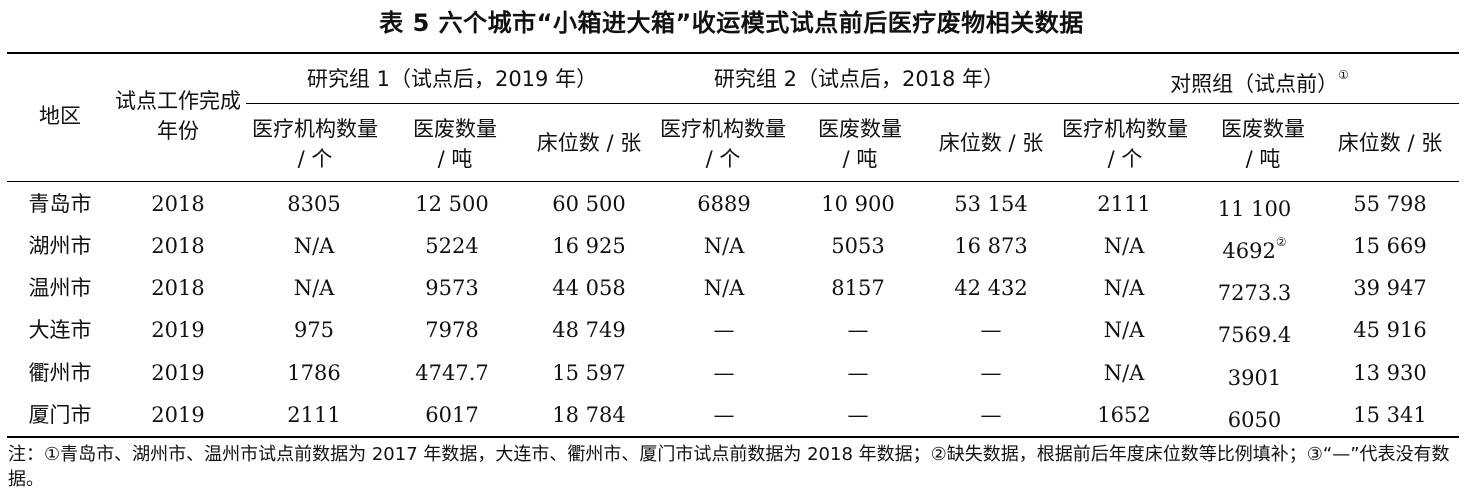 The width and height of the screenshot is (1463, 500). I want to click on cell-city: 青岛市, so click(60, 204).